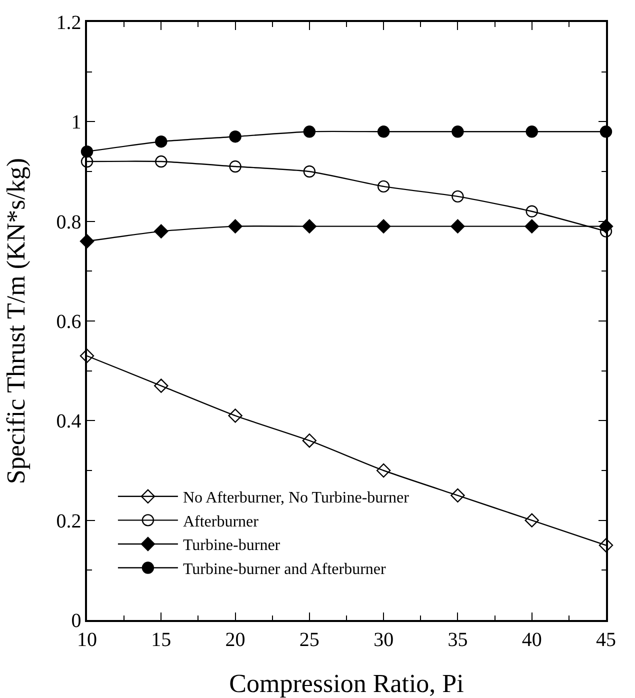  What do you see at coordinates (284, 569) in the screenshot?
I see `legend-label: Turbine-burner and Afterburner` at bounding box center [284, 569].